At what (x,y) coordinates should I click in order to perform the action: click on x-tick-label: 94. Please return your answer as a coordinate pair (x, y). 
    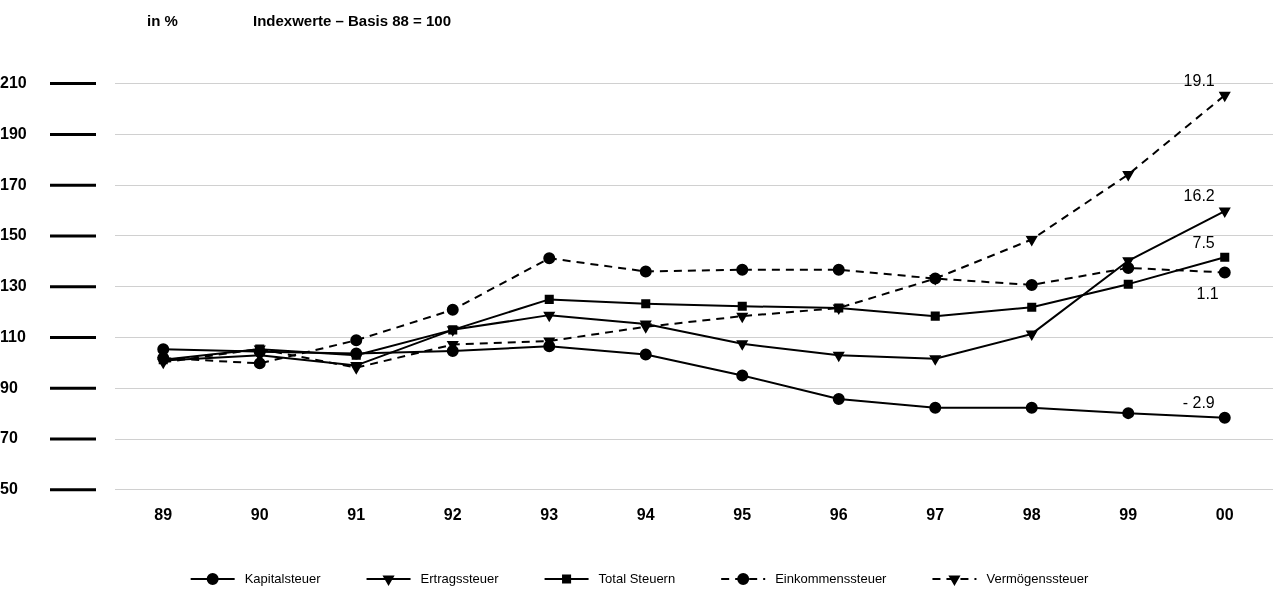
    Looking at the image, I should click on (645, 514).